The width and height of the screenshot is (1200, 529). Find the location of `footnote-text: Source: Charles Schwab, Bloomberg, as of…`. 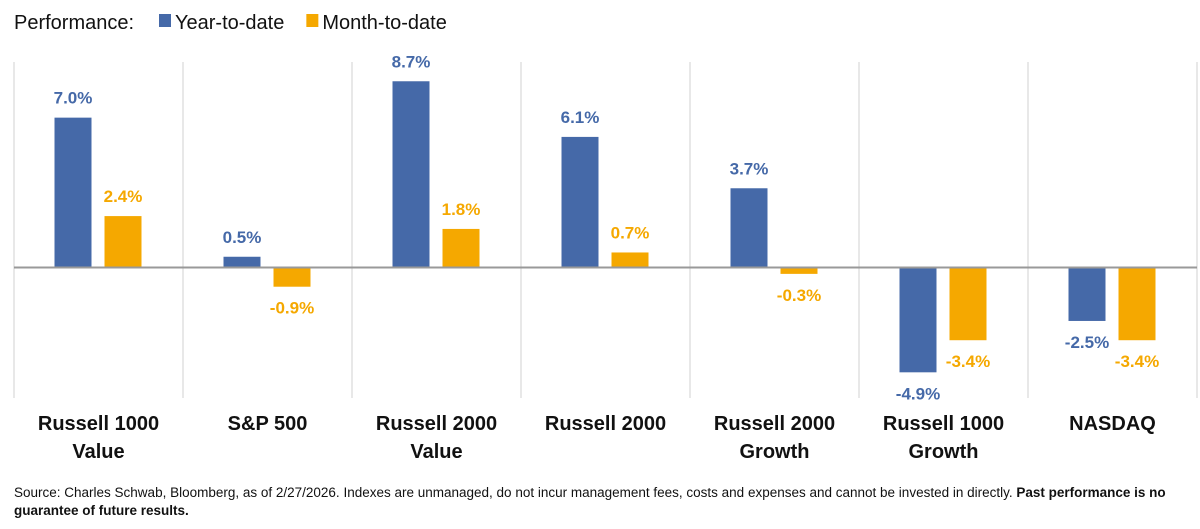

footnote-text: Source: Charles Schwab, Bloomberg, as of… is located at coordinates (515, 492).